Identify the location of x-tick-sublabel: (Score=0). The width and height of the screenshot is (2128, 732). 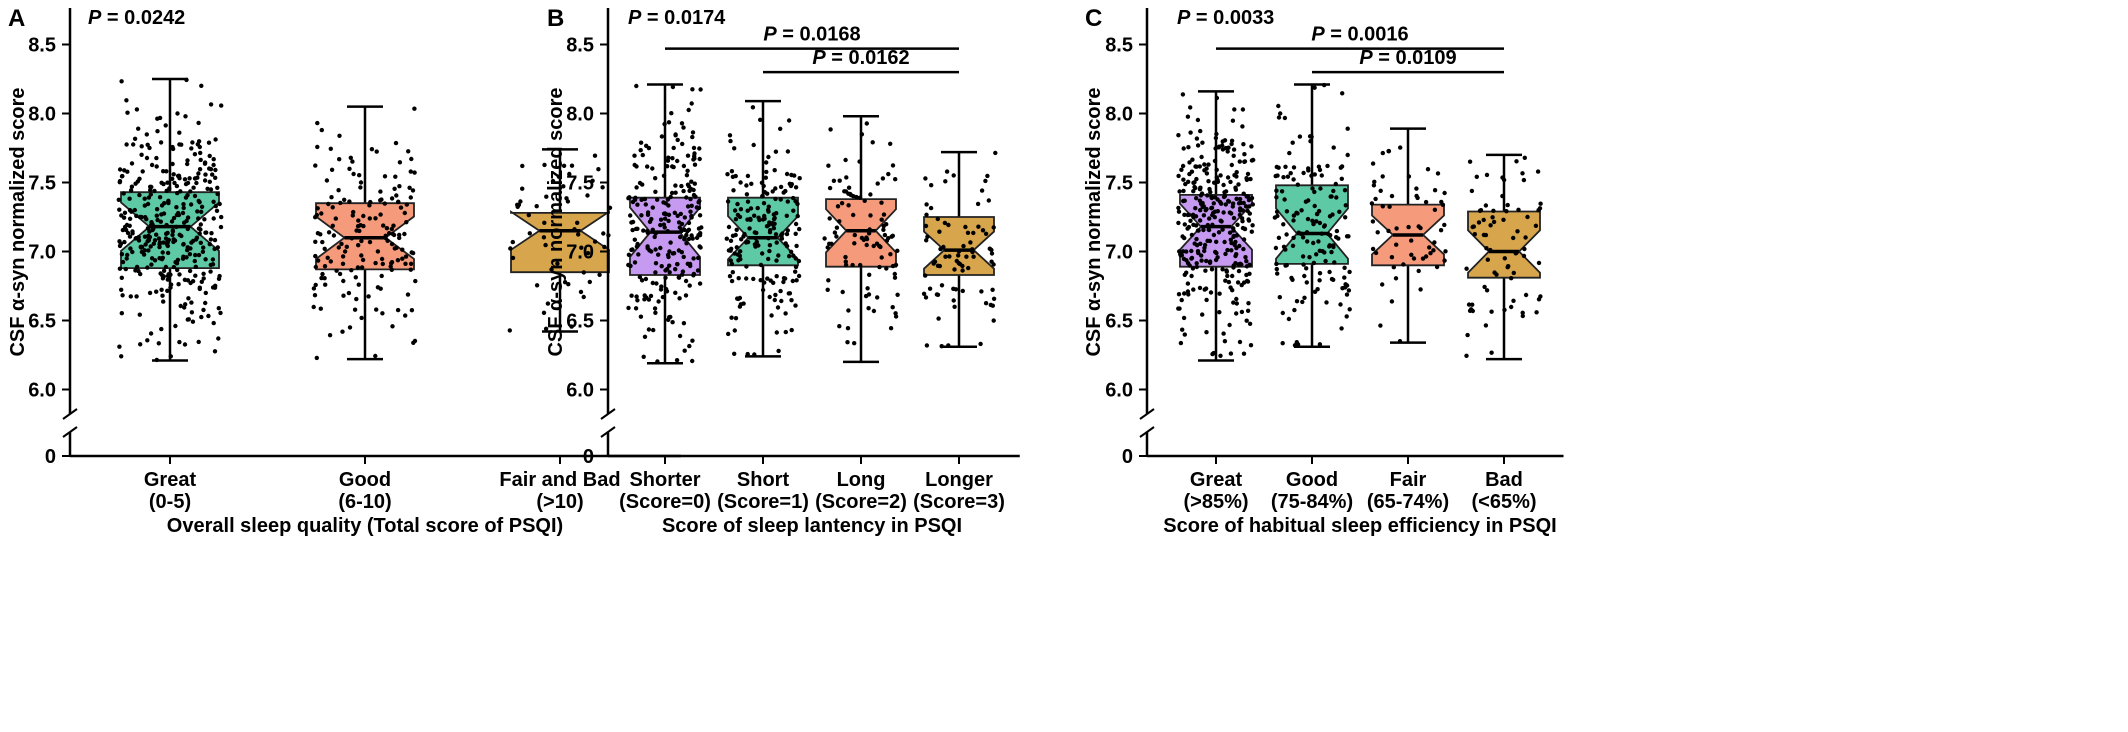
(665, 502).